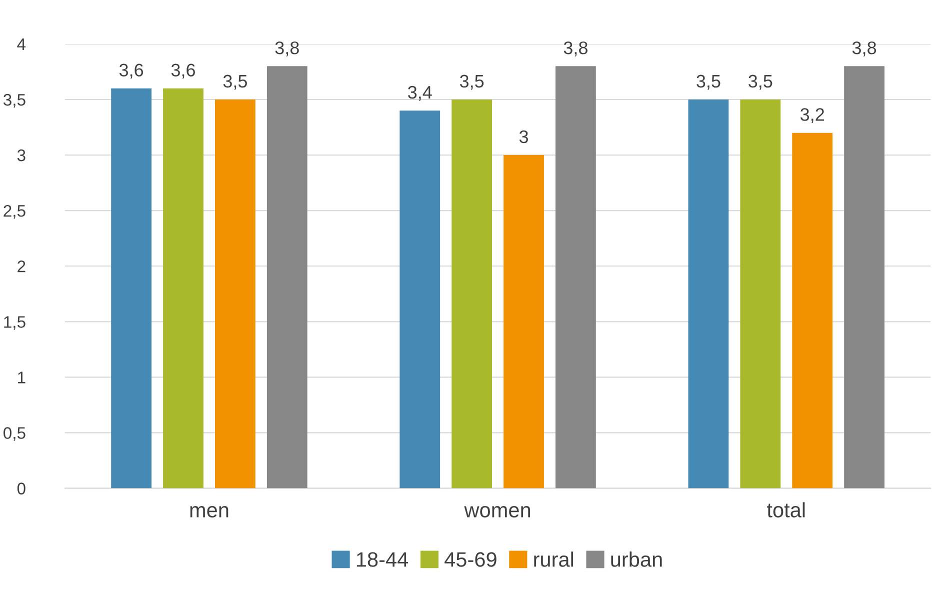 The image size is (941, 594). Describe the element at coordinates (21, 488) in the screenshot. I see `y-tick-label: 0` at that location.